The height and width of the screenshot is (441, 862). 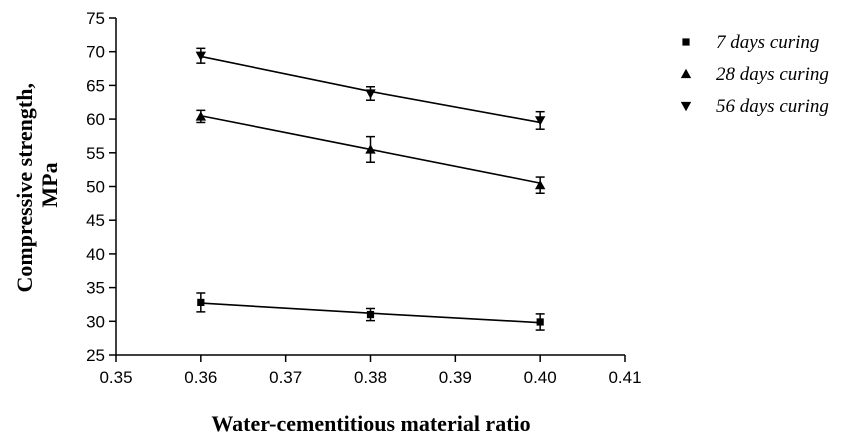 I want to click on y-axis-title-line-1: Compressive strength,, so click(x=24, y=187).